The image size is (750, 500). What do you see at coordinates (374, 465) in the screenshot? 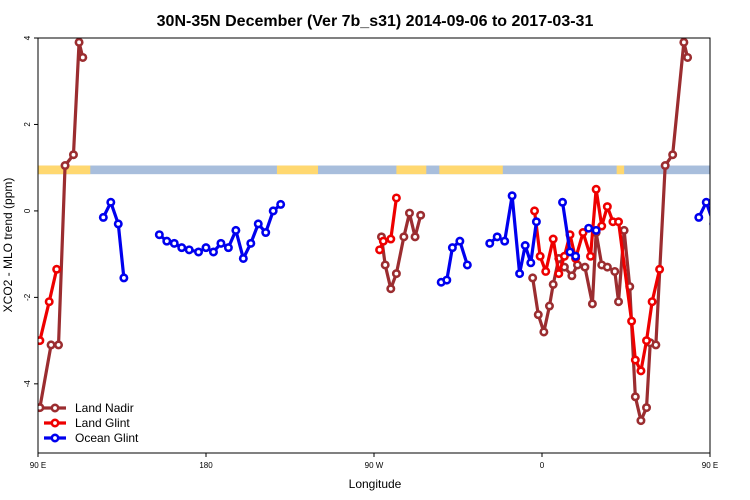
I see `x-tick-label-2: 90 W` at bounding box center [374, 465].